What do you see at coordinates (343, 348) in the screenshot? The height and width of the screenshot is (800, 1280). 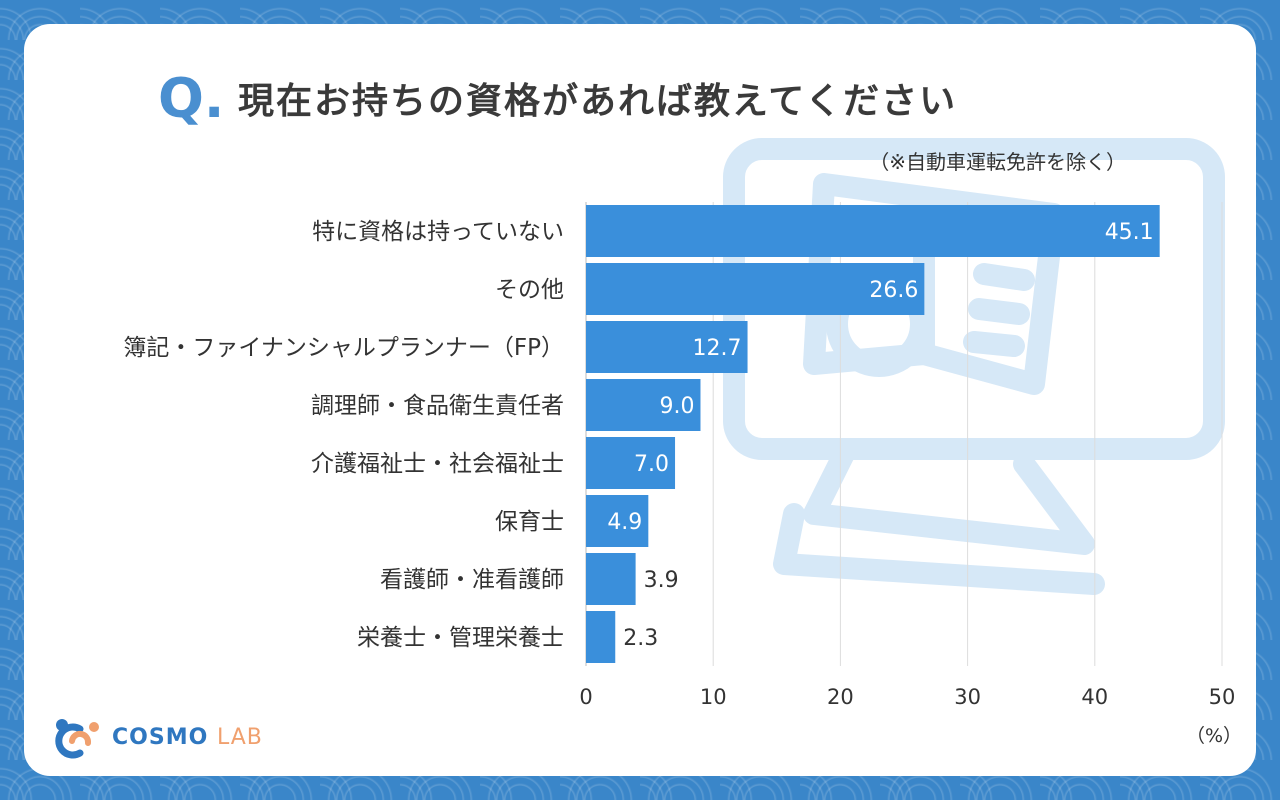 I see `category-label: 簿記・ファイナンシャルプランナー（FP）` at bounding box center [343, 348].